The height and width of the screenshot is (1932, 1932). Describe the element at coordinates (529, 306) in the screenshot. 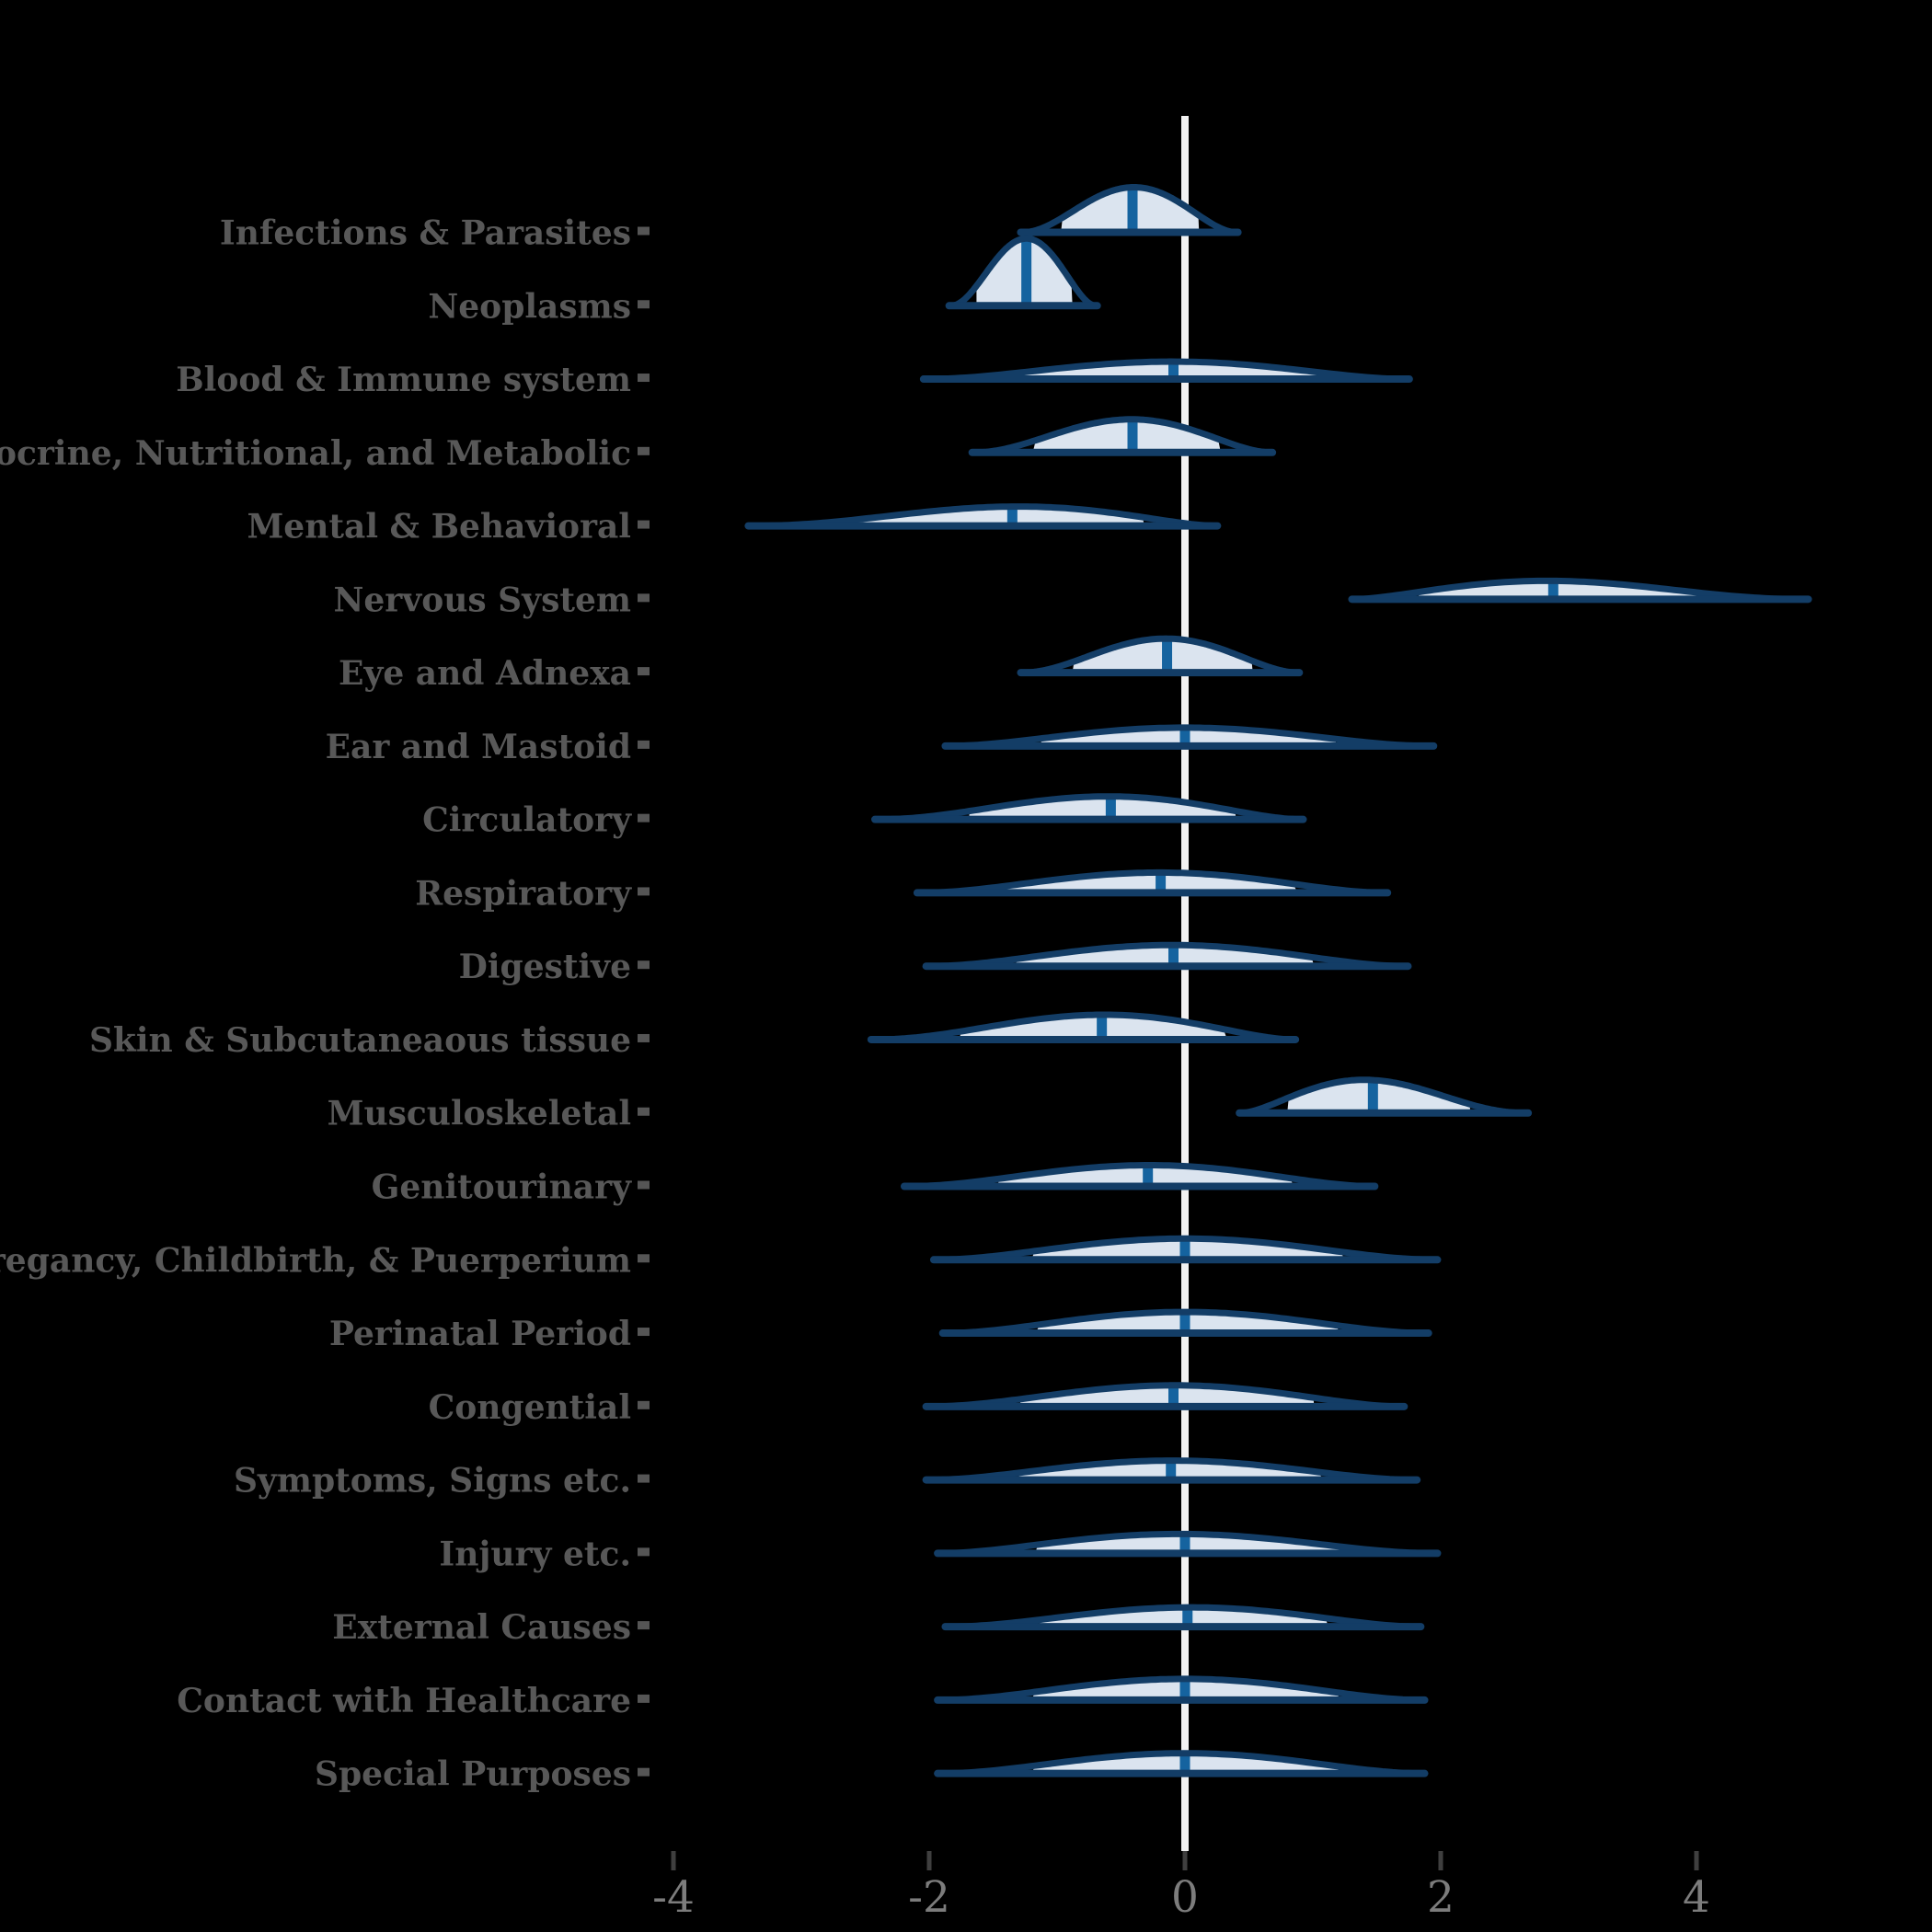

I see `category-label: Neoplasms` at that location.